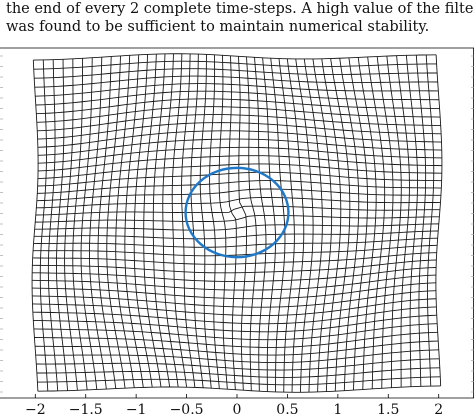 The height and width of the screenshot is (417, 474). Describe the element at coordinates (337, 409) in the screenshot. I see `x-tick-label: 1` at that location.